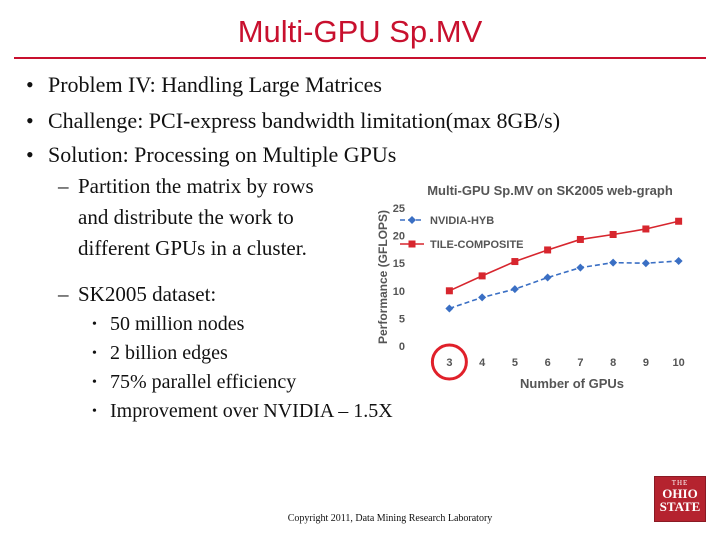 The width and height of the screenshot is (720, 540). What do you see at coordinates (402, 319) in the screenshot?
I see `y-tick-label: 5` at bounding box center [402, 319].